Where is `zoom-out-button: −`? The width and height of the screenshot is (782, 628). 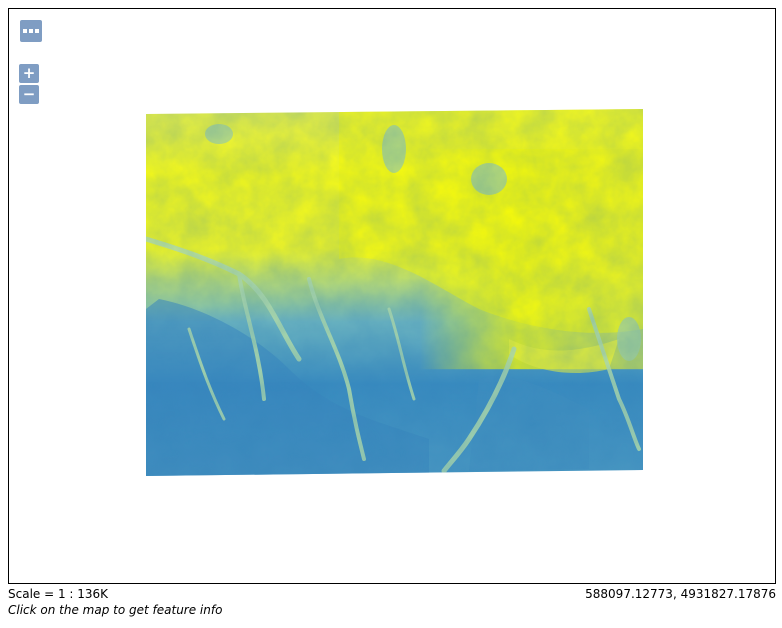 zoom-out-button: − is located at coordinates (29, 94).